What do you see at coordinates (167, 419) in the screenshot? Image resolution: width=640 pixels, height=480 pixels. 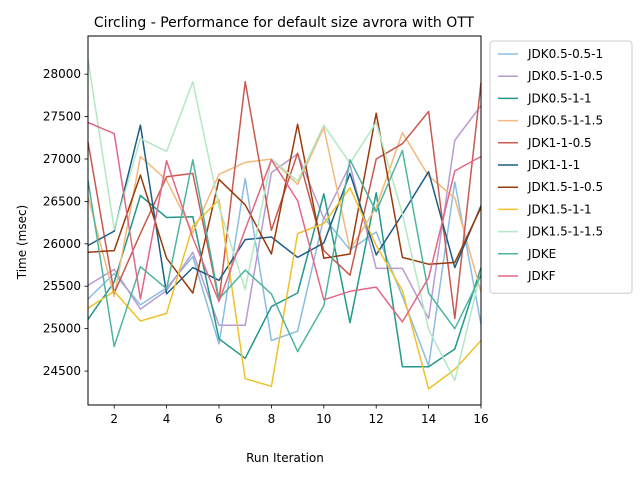 I see `x-tick-label: 4` at bounding box center [167, 419].